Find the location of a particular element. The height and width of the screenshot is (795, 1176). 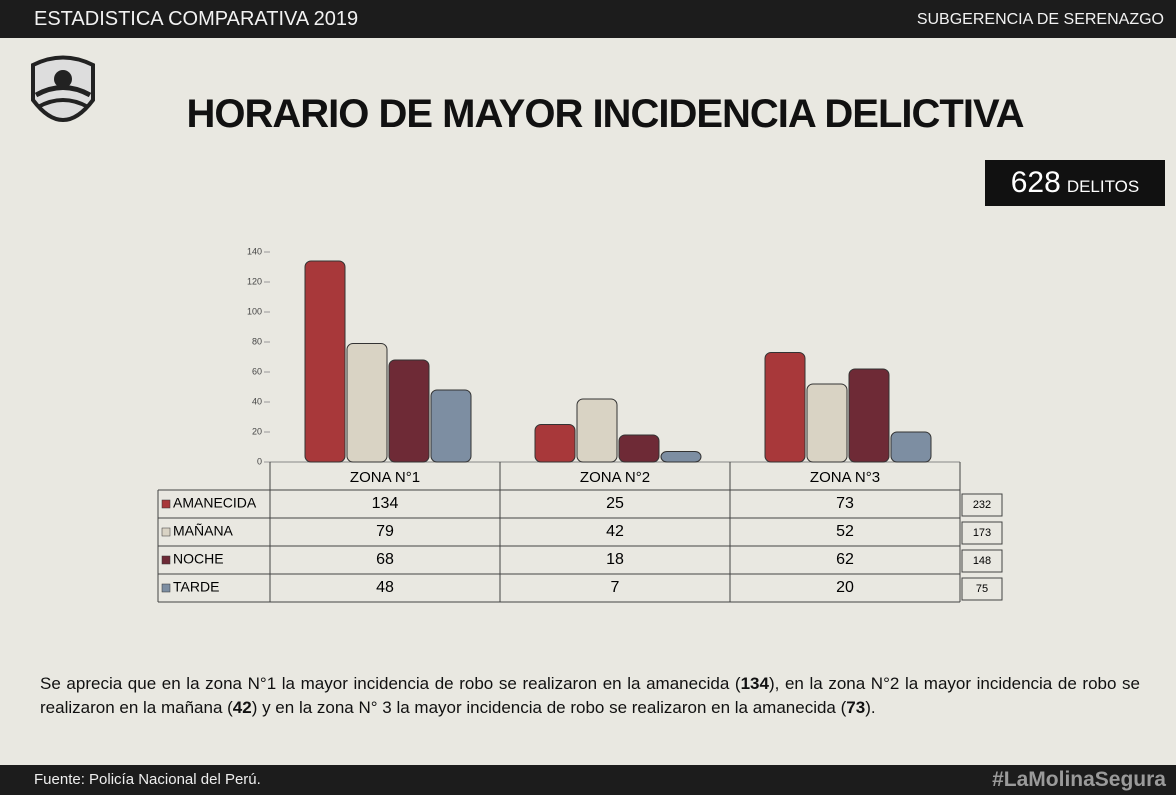

legend-label: AMANECIDA is located at coordinates (215, 503).